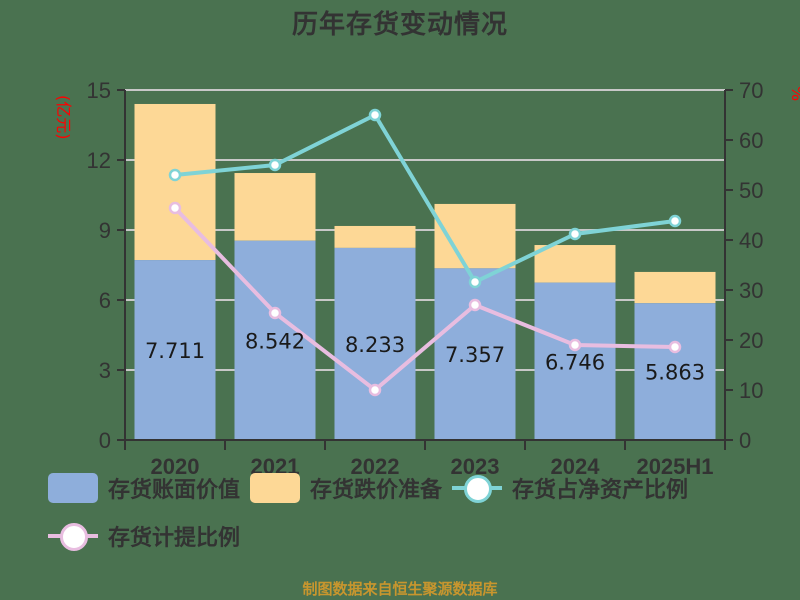 The image size is (800, 600). Describe the element at coordinates (600, 490) in the screenshot. I see `legend-label: 存货占净资产比例` at that location.